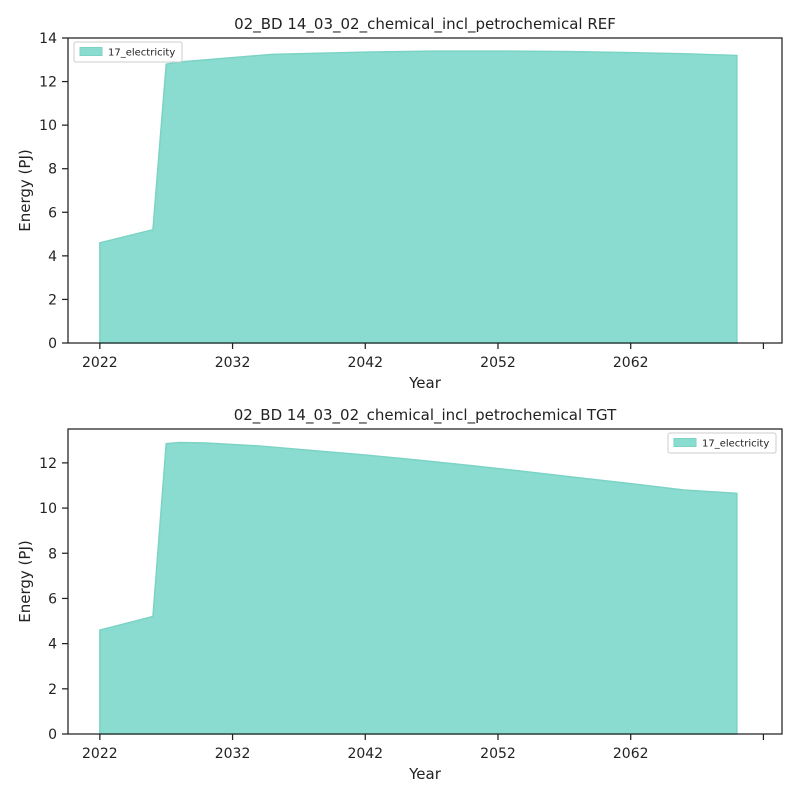  Describe the element at coordinates (735, 444) in the screenshot. I see `chart2-legend-label: 17_electricity` at that location.